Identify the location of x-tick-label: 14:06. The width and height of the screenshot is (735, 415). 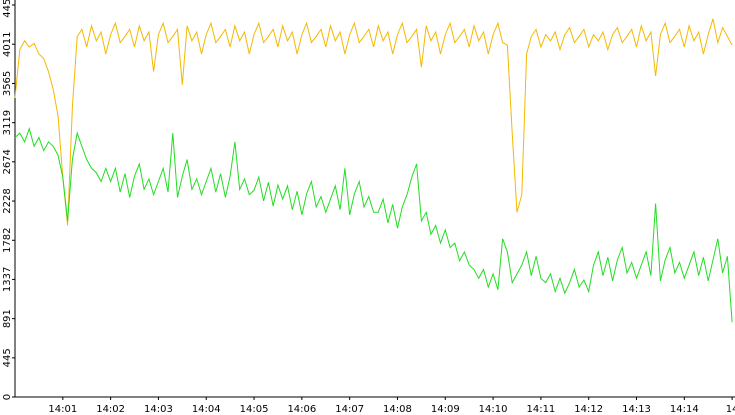
(301, 409).